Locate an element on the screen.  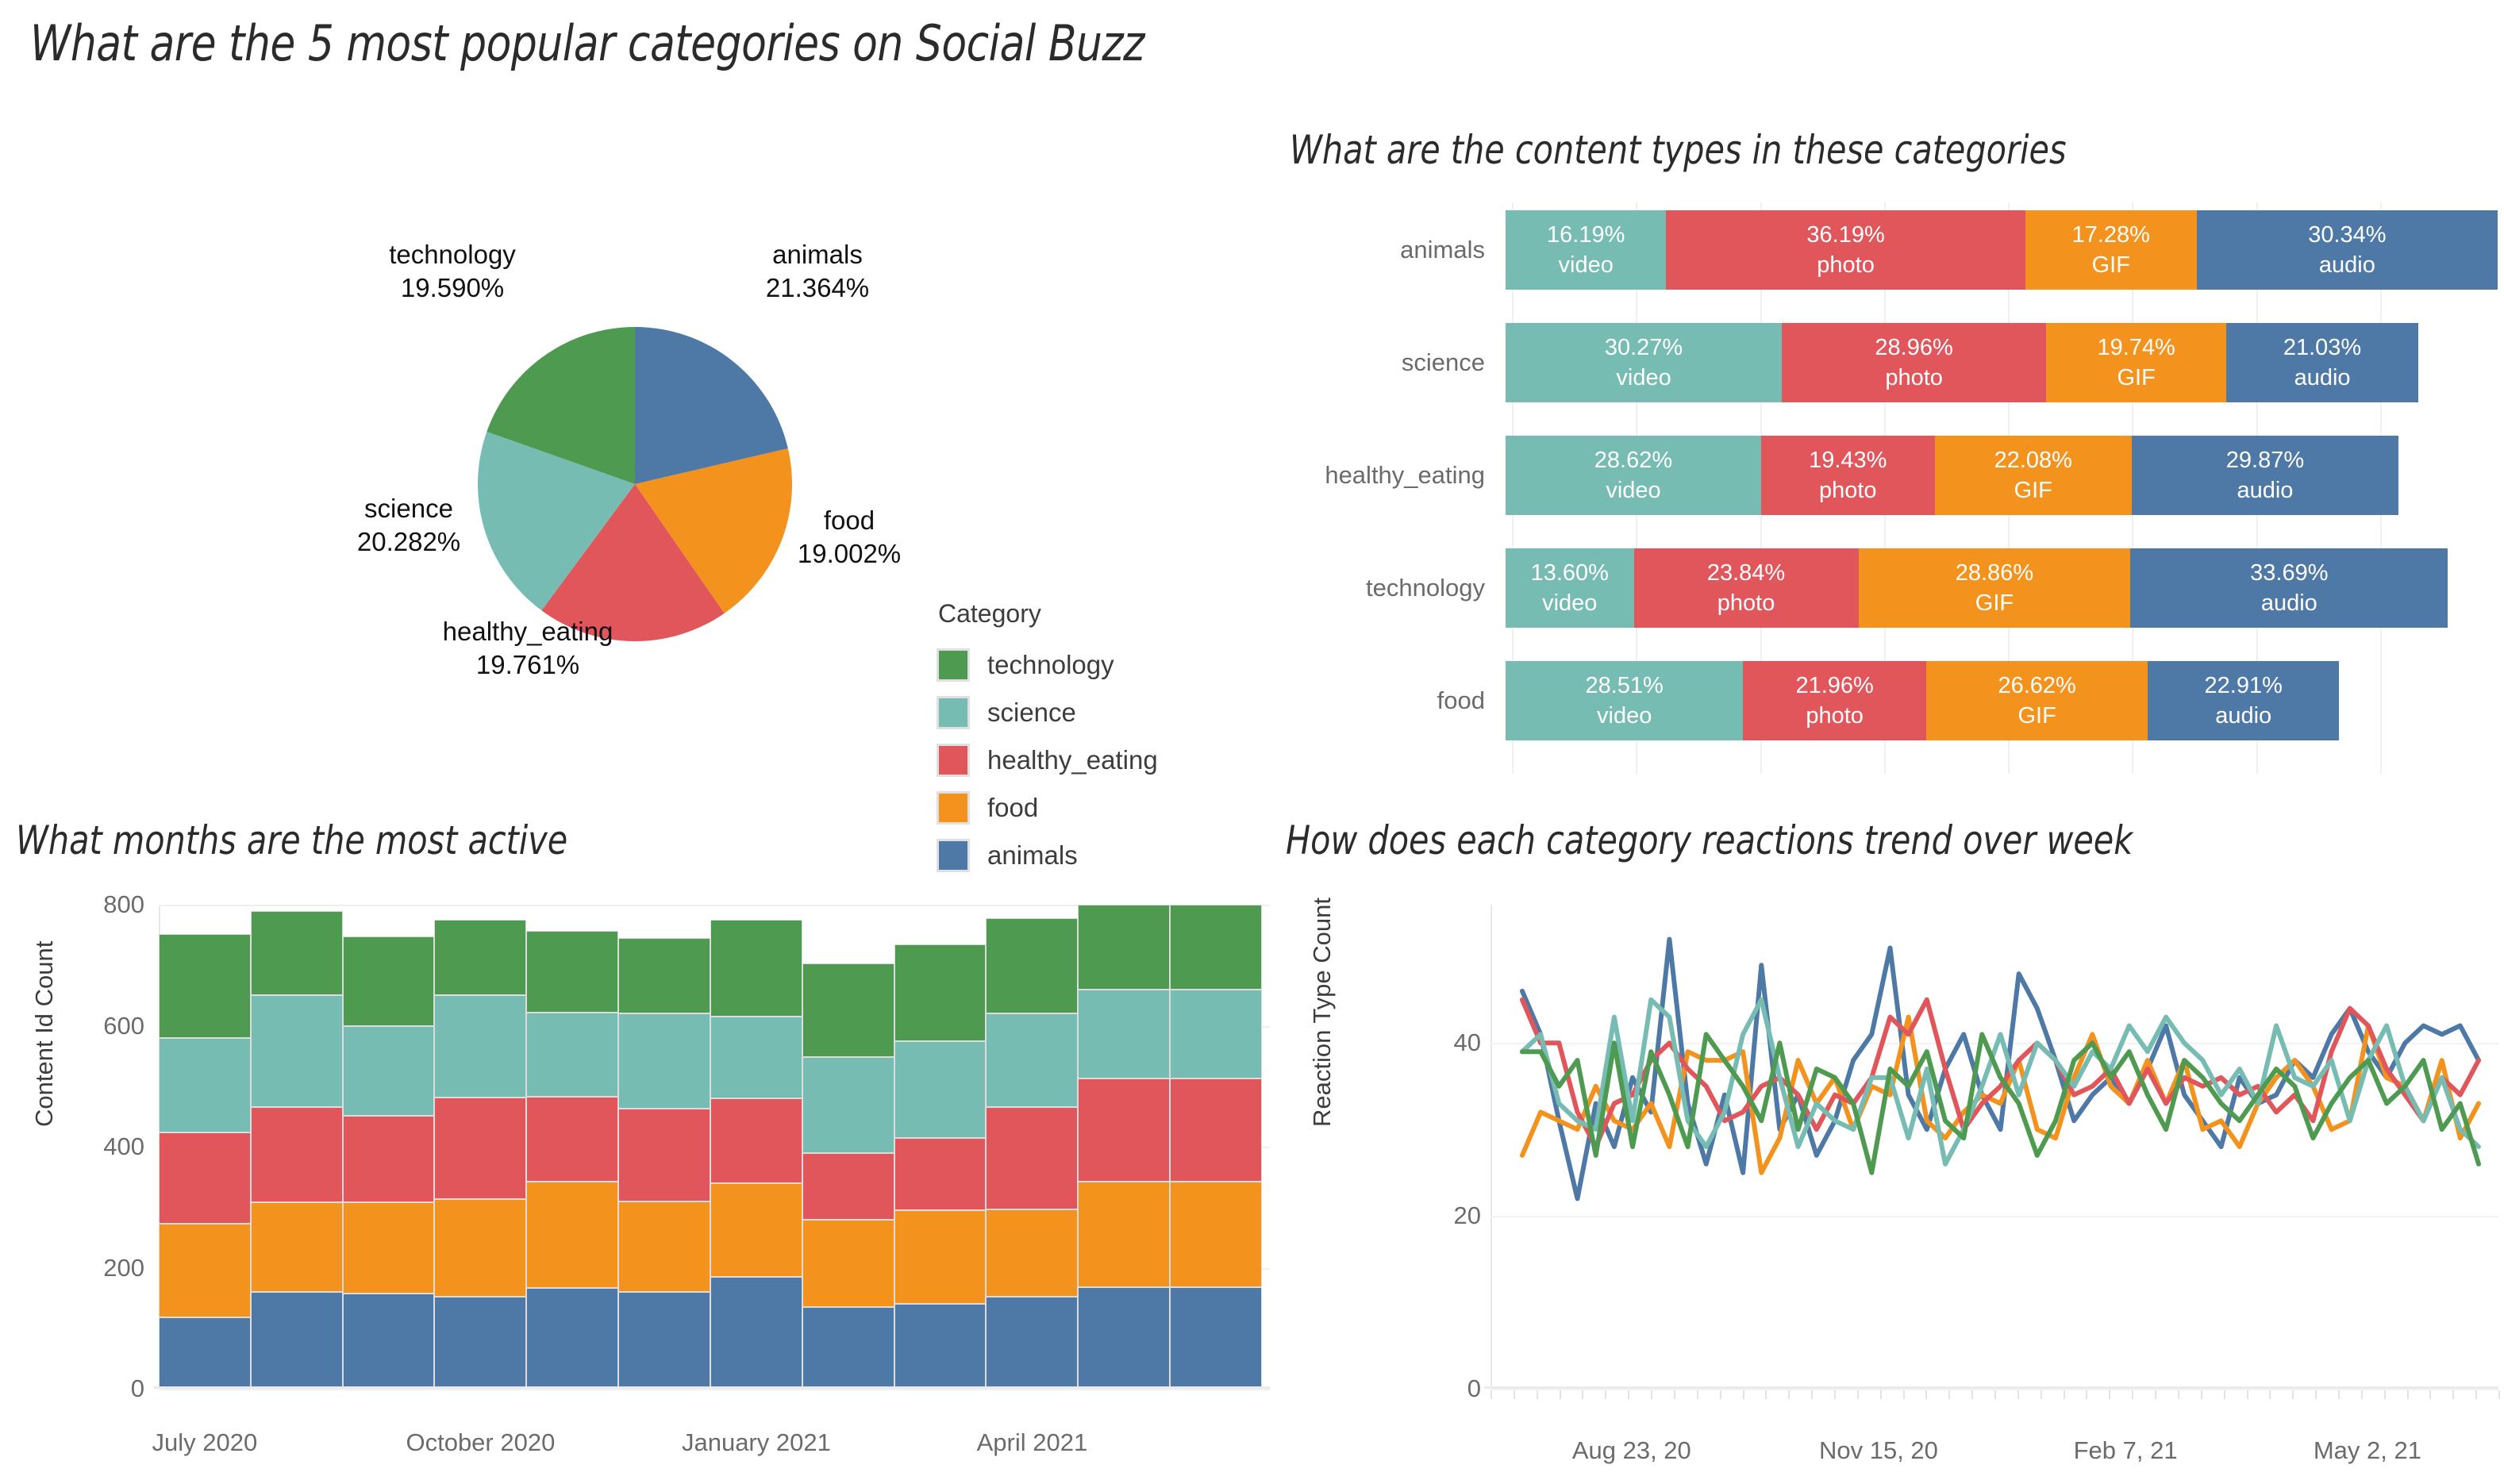
content-type-segment-photo: 28.96% photo is located at coordinates (1914, 362).